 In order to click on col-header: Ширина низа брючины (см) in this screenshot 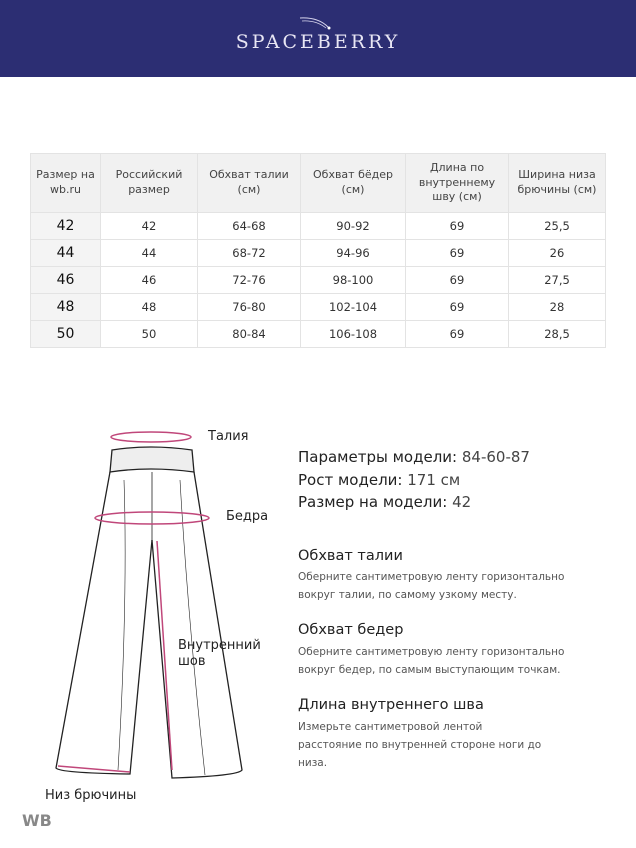, I will do `click(557, 183)`.